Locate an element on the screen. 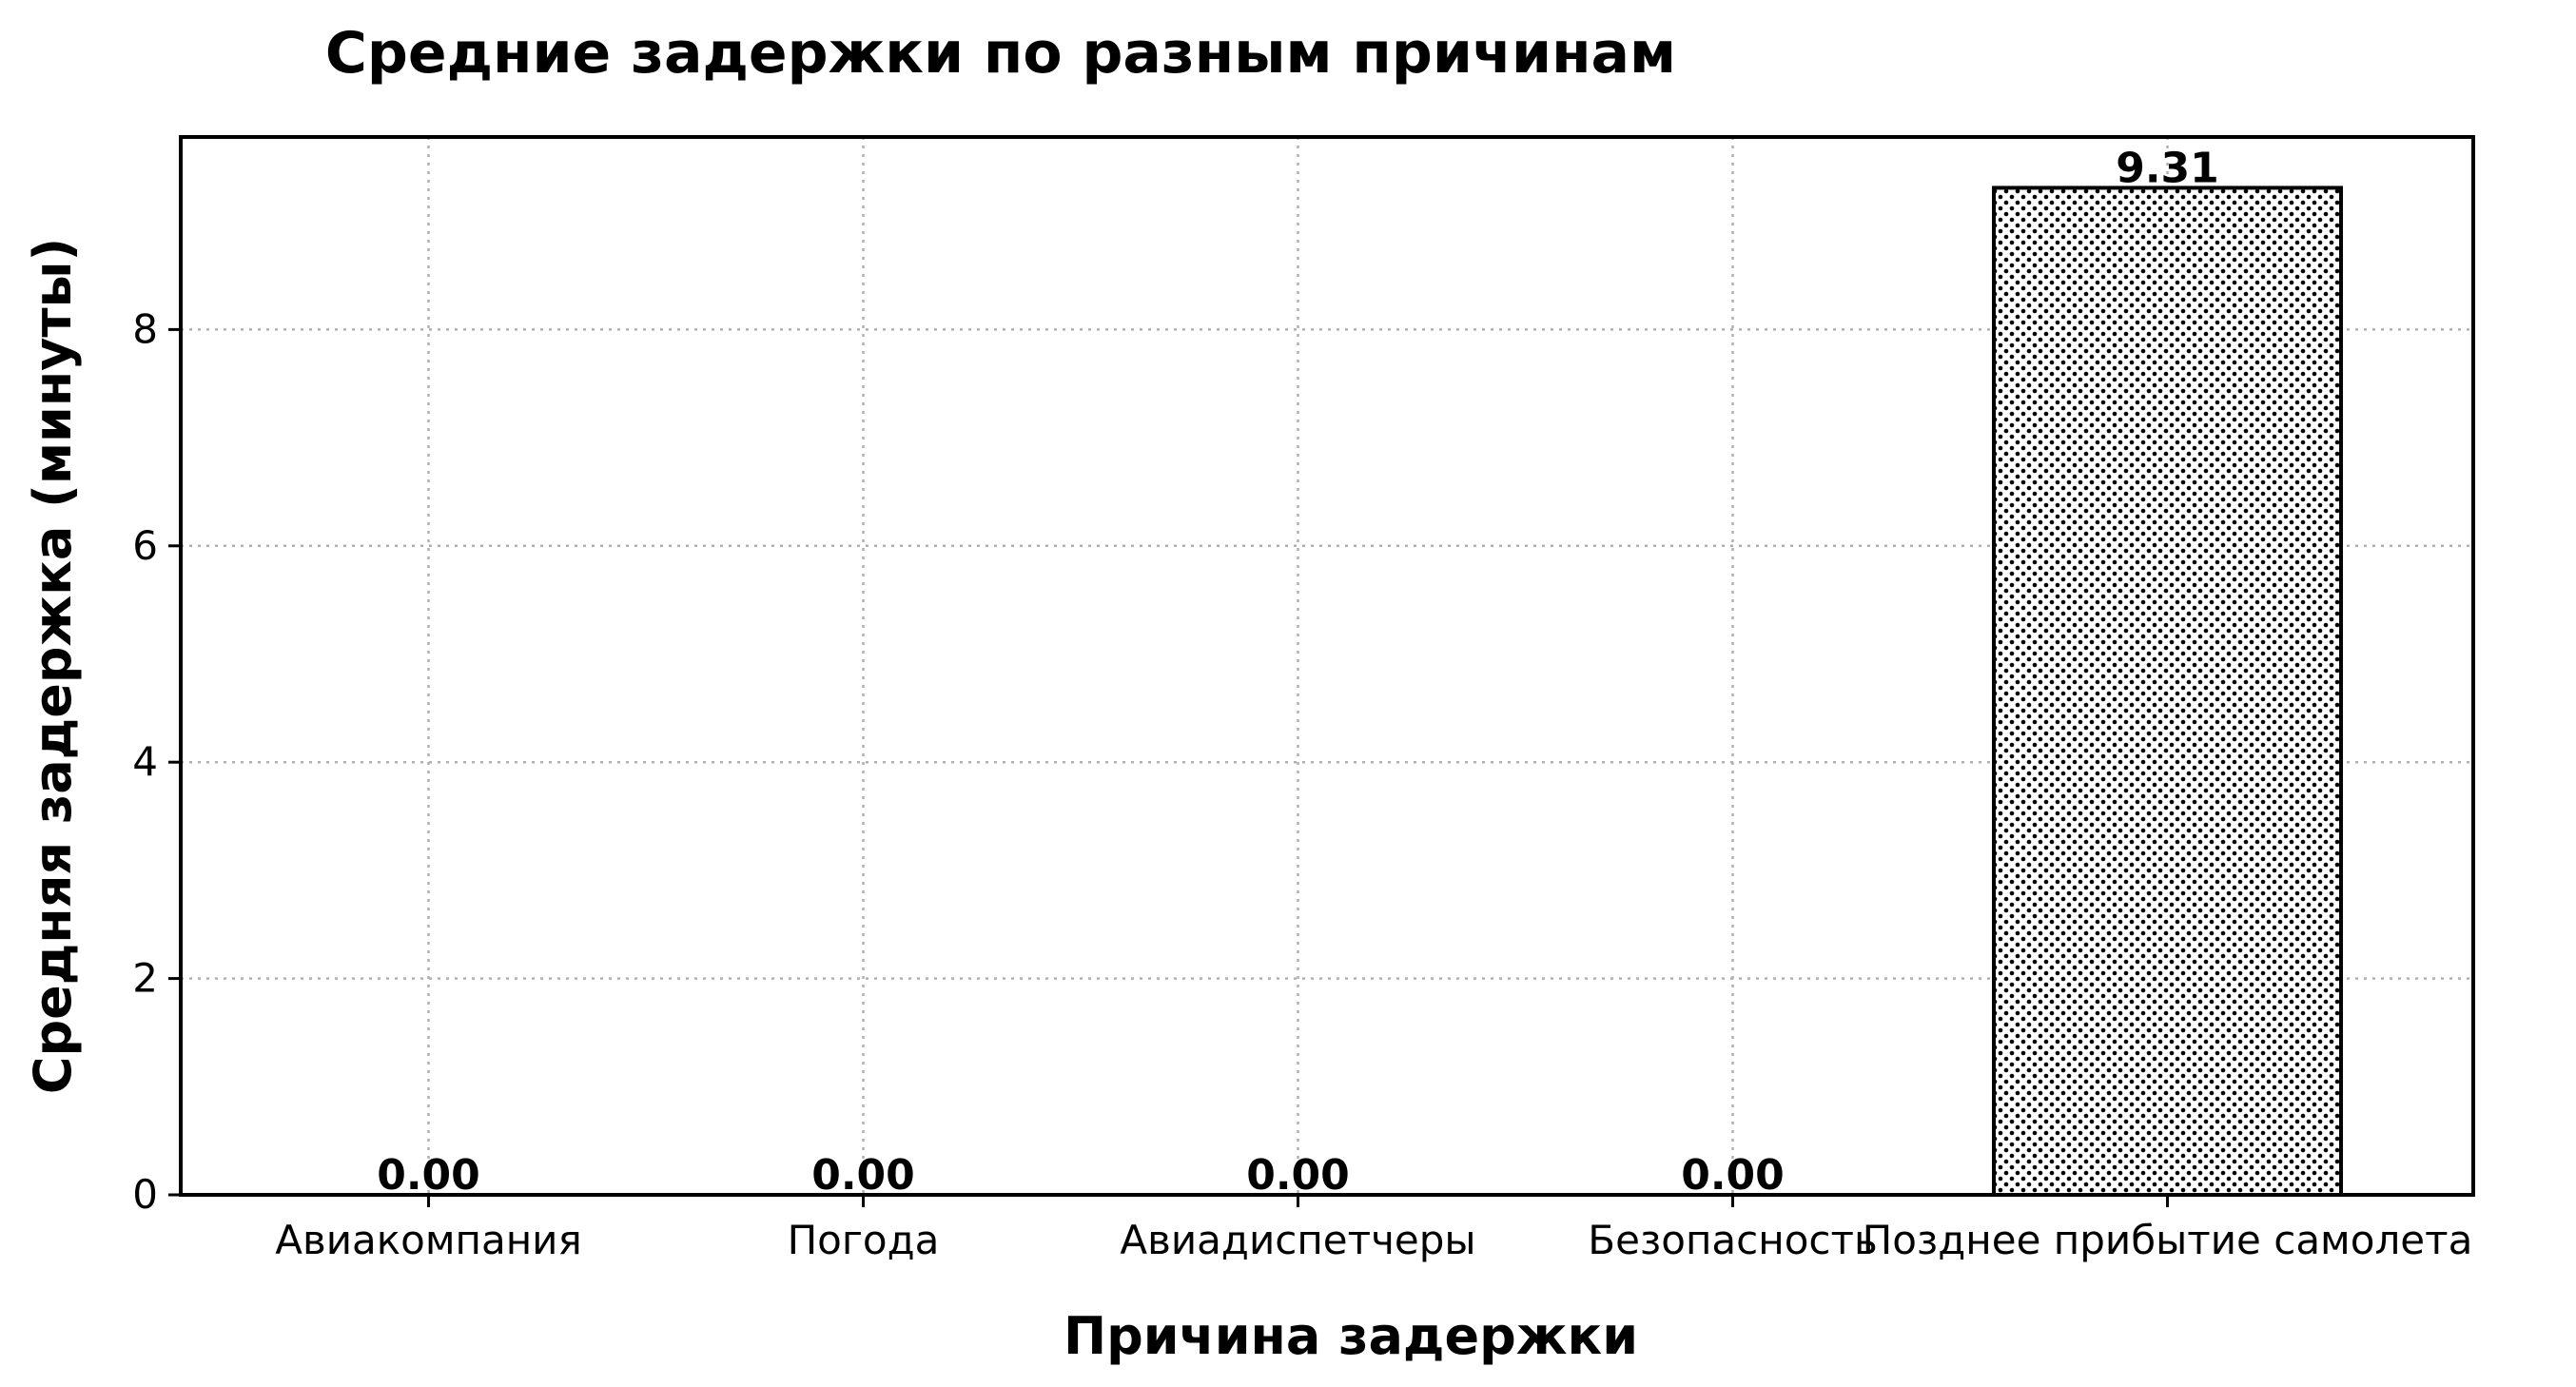  x-axis-label: Причина задержки is located at coordinates (1351, 1336).